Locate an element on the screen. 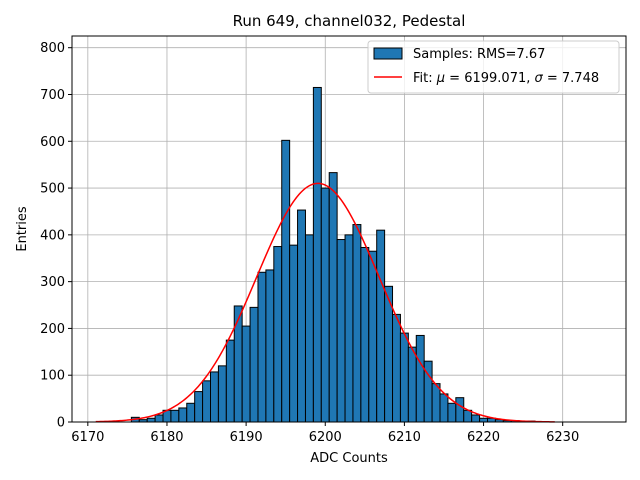 This screenshot has width=640, height=480. y-axis: 0 100 200 300 400 500 600 700 800 is located at coordinates (56, 236).